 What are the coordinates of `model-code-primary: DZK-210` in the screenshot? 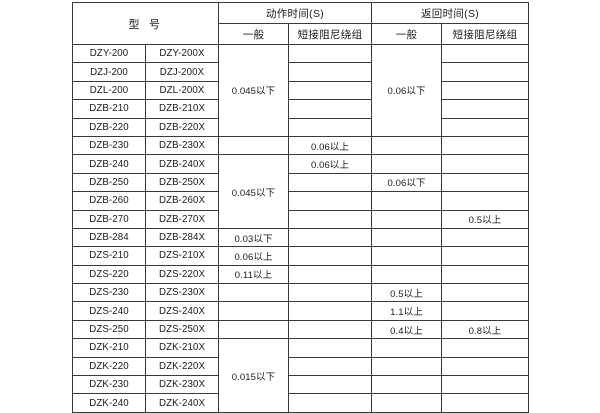 It's located at (109, 348).